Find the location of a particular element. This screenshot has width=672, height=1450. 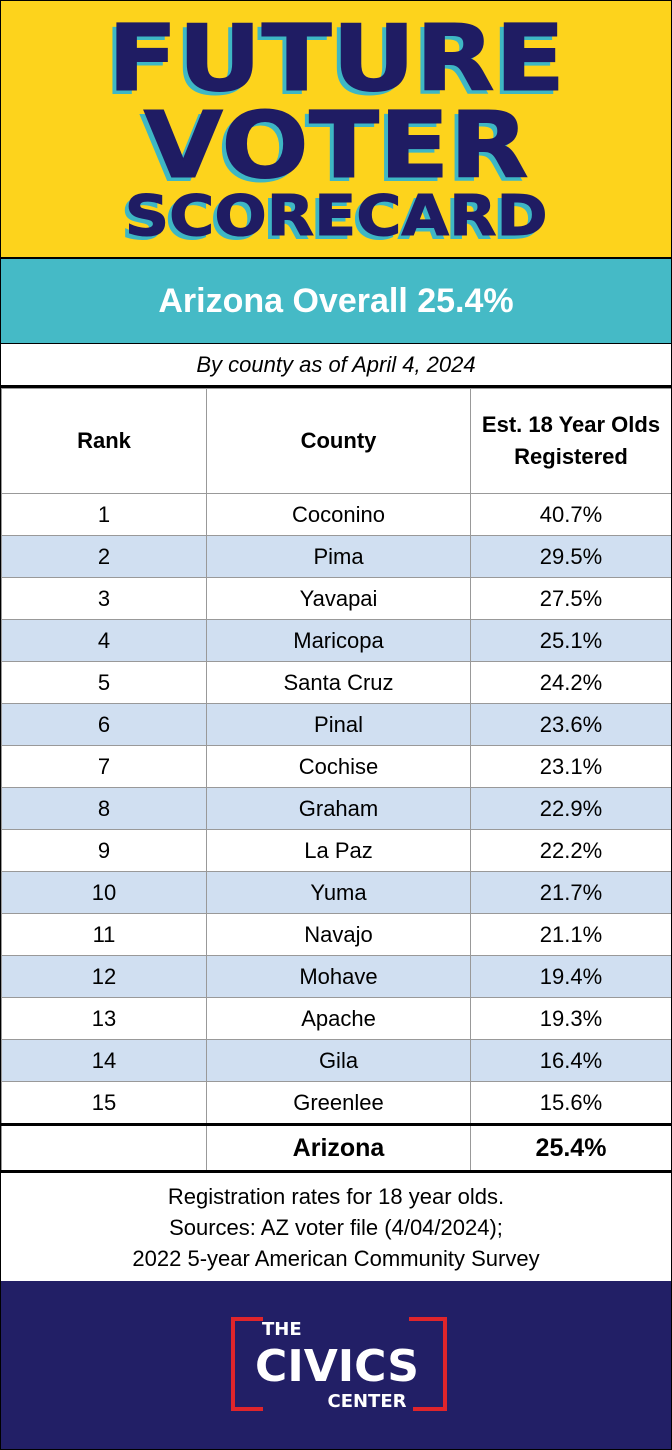

table-row: 10 Yuma 21.7% is located at coordinates (336, 892).